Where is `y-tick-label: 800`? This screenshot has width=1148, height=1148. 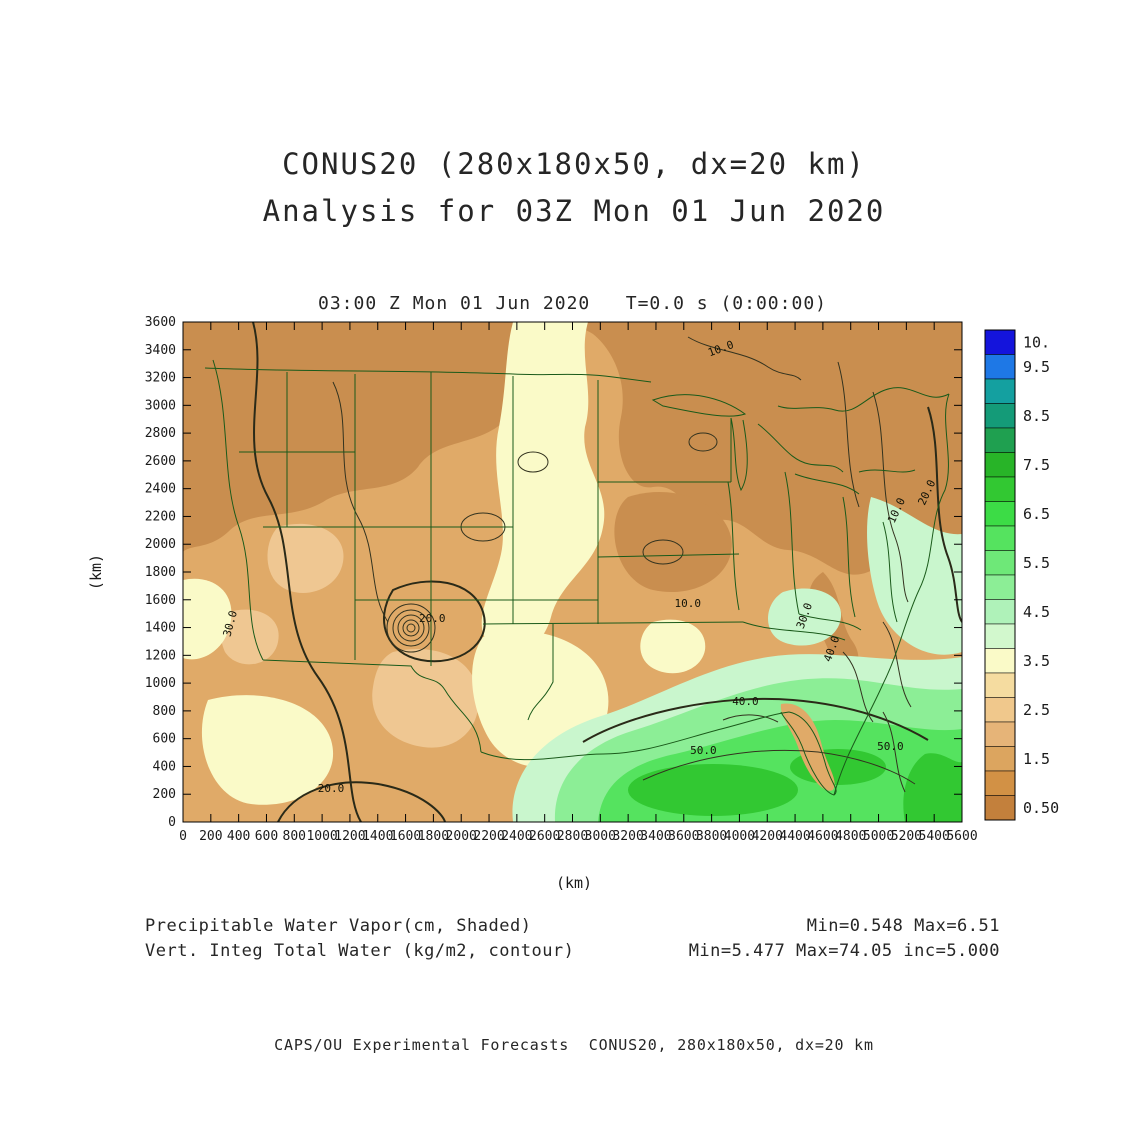
y-tick-label: 800 is located at coordinates (164, 711).